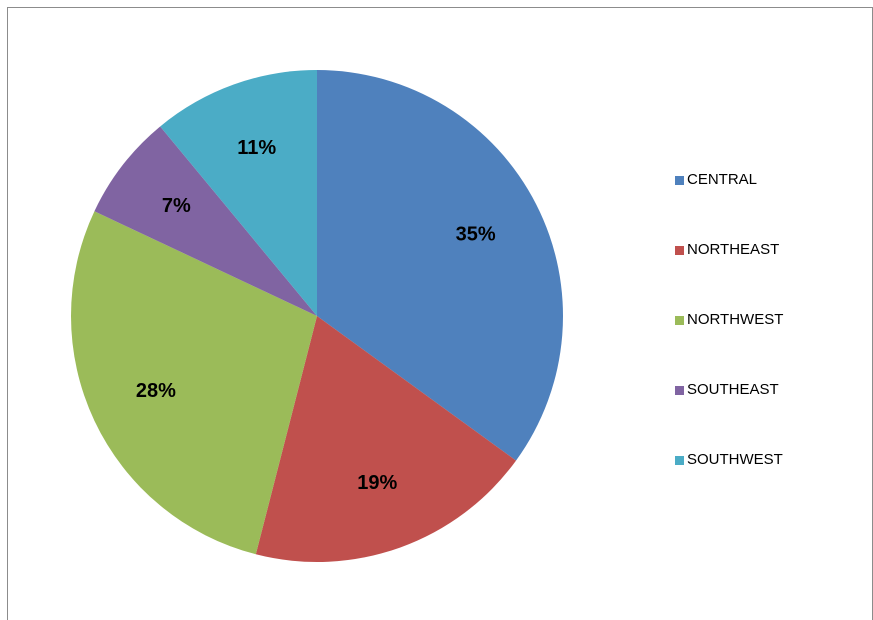 This screenshot has width=873, height=620. What do you see at coordinates (735, 319) in the screenshot?
I see `legend-label-northwest: NORTHWEST` at bounding box center [735, 319].